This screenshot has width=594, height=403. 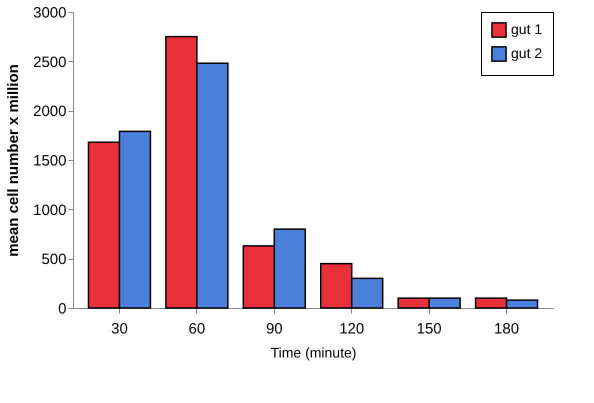 What do you see at coordinates (507, 329) in the screenshot?
I see `x-tick-label: 180` at bounding box center [507, 329].